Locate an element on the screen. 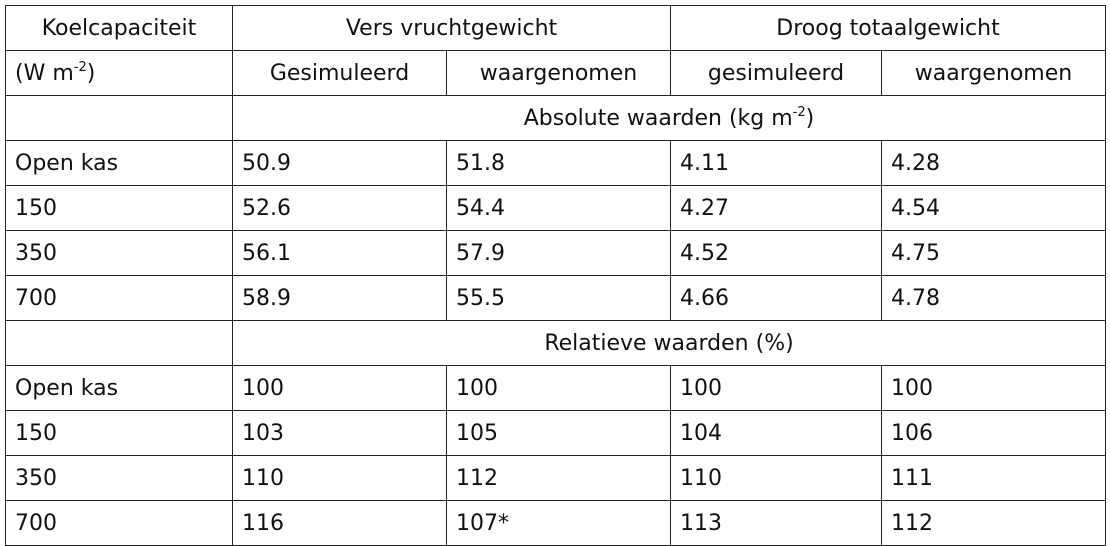 The width and height of the screenshot is (1110, 546). table-row: Open kas 100 100 100 100 is located at coordinates (555, 388).